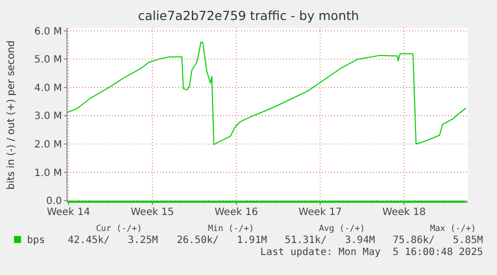 Image resolution: width=497 pixels, height=275 pixels. Describe the element at coordinates (113, 240) in the screenshot. I see `text: 42.45k/ 3.25M` at that location.